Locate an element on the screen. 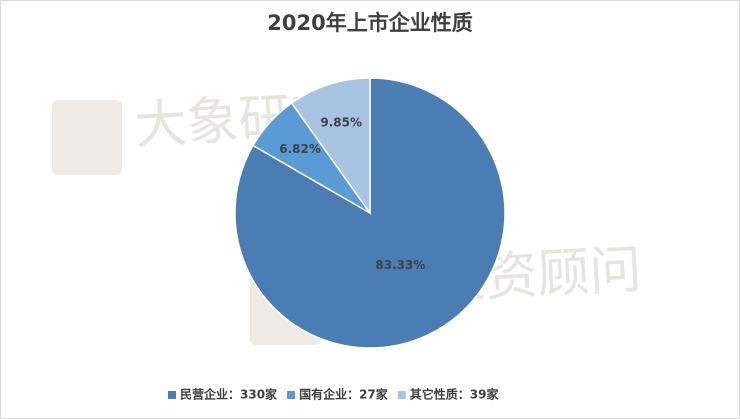  data-label: 9.85% is located at coordinates (341, 122).